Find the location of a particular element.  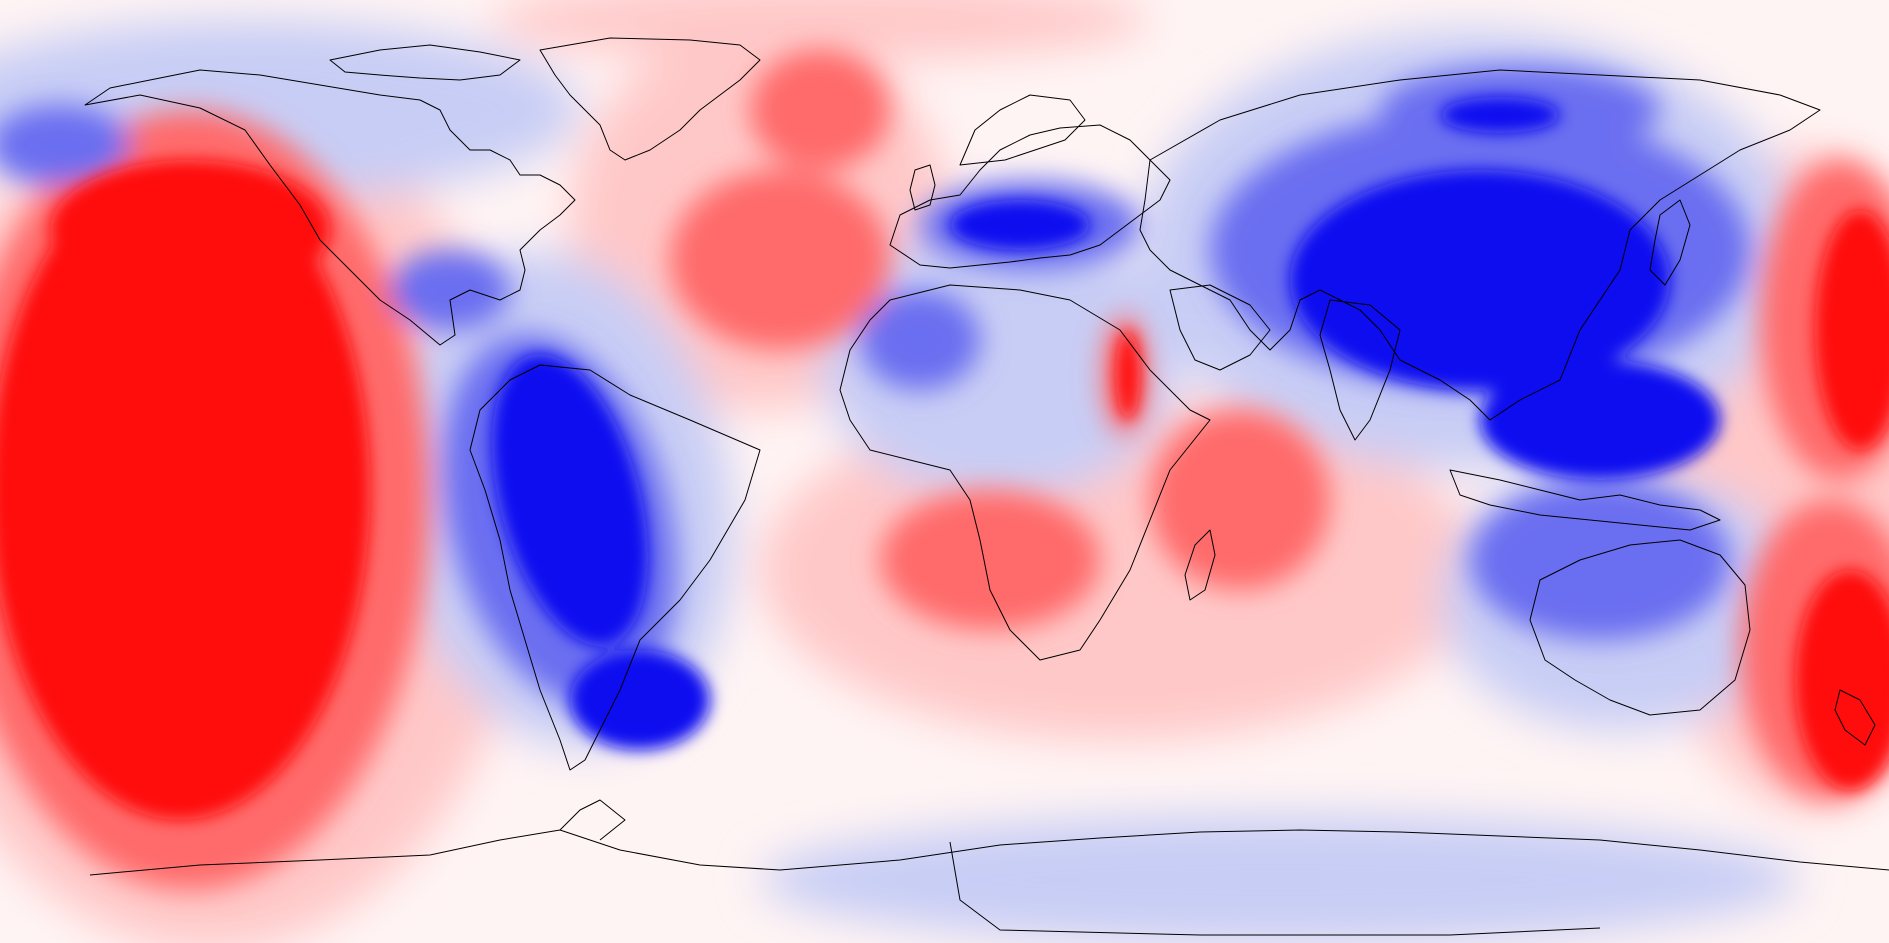

mediterranean-strong-negative is located at coordinates (1020, 225).